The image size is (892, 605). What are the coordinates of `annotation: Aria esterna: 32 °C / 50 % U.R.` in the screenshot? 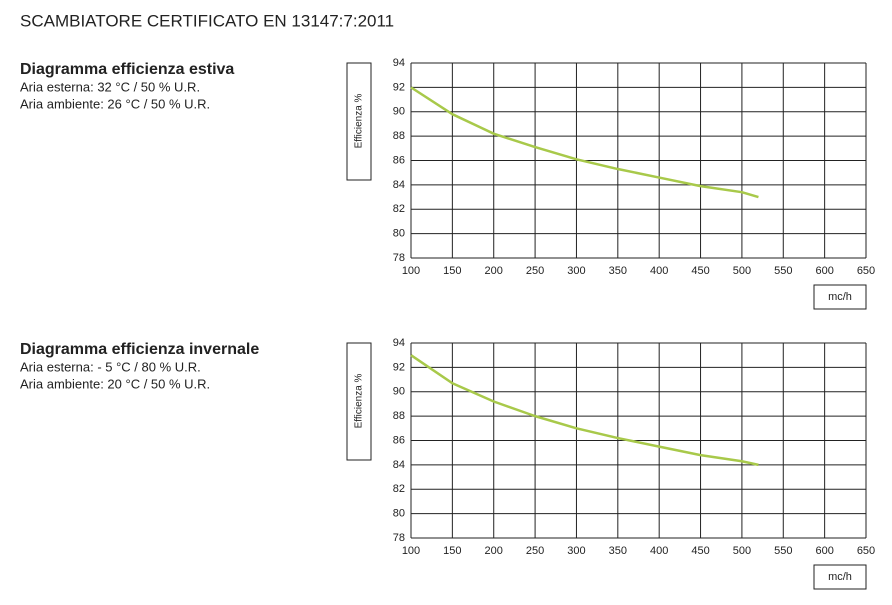 It's located at (110, 86).